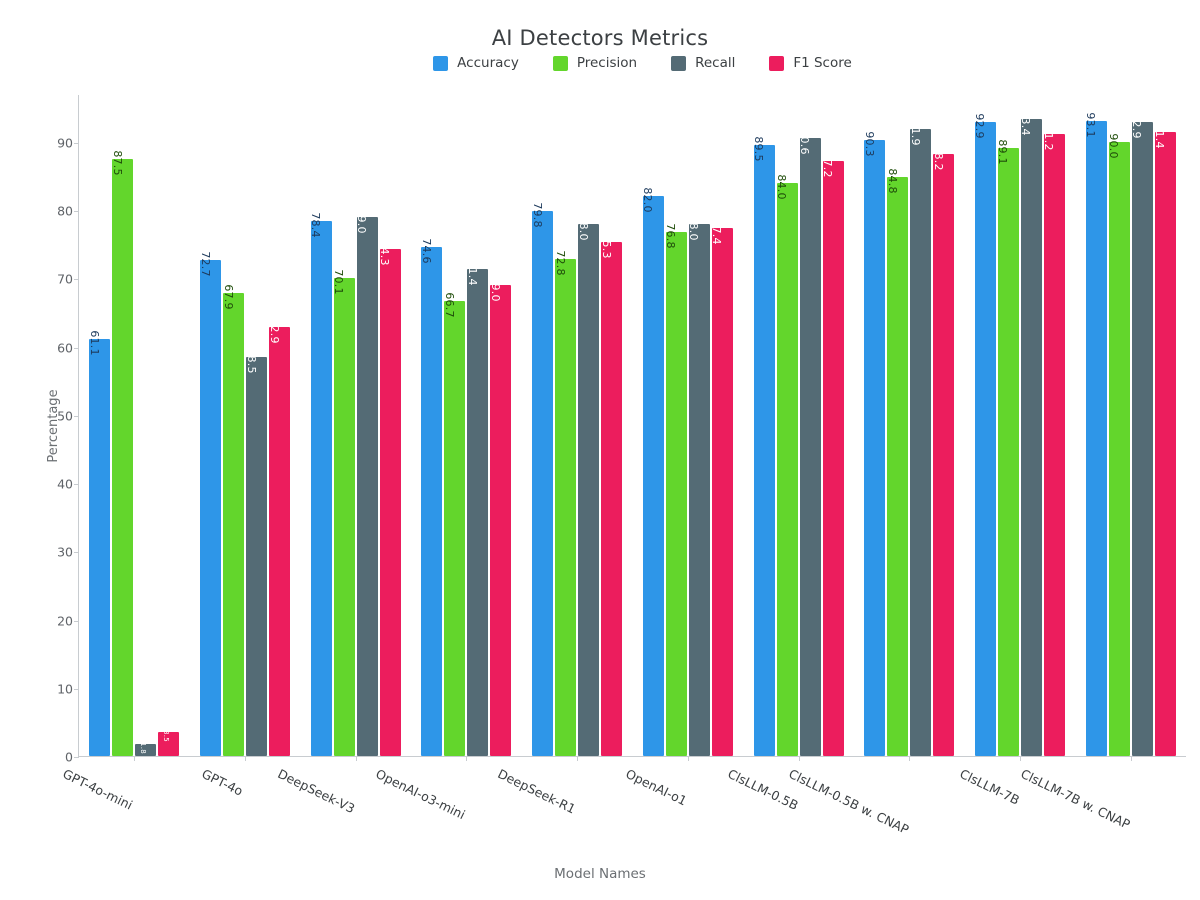  What do you see at coordinates (537, 791) in the screenshot?
I see `x-axis-tick-label: DeepSeek-R1` at bounding box center [537, 791].